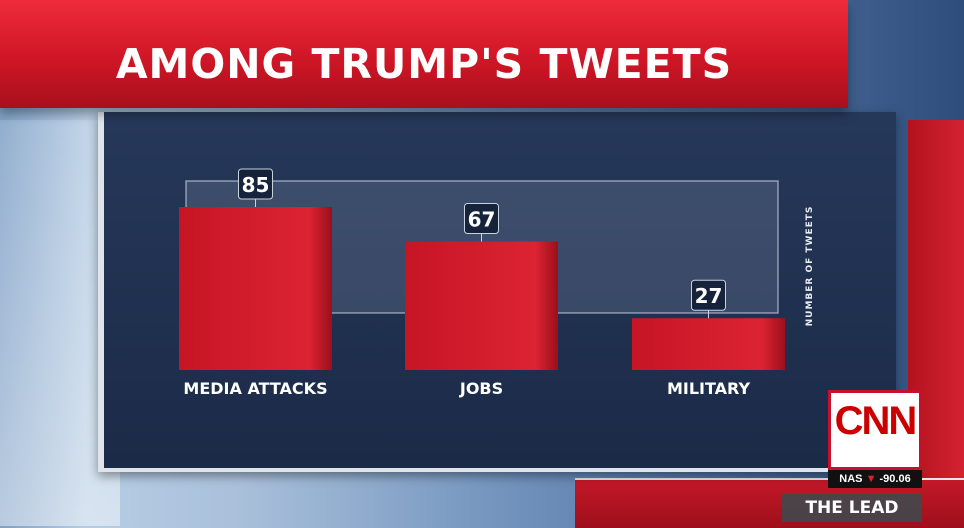  What do you see at coordinates (810, 266) in the screenshot?
I see `y-axis-label: NUMBER OF TWEETS` at bounding box center [810, 266].